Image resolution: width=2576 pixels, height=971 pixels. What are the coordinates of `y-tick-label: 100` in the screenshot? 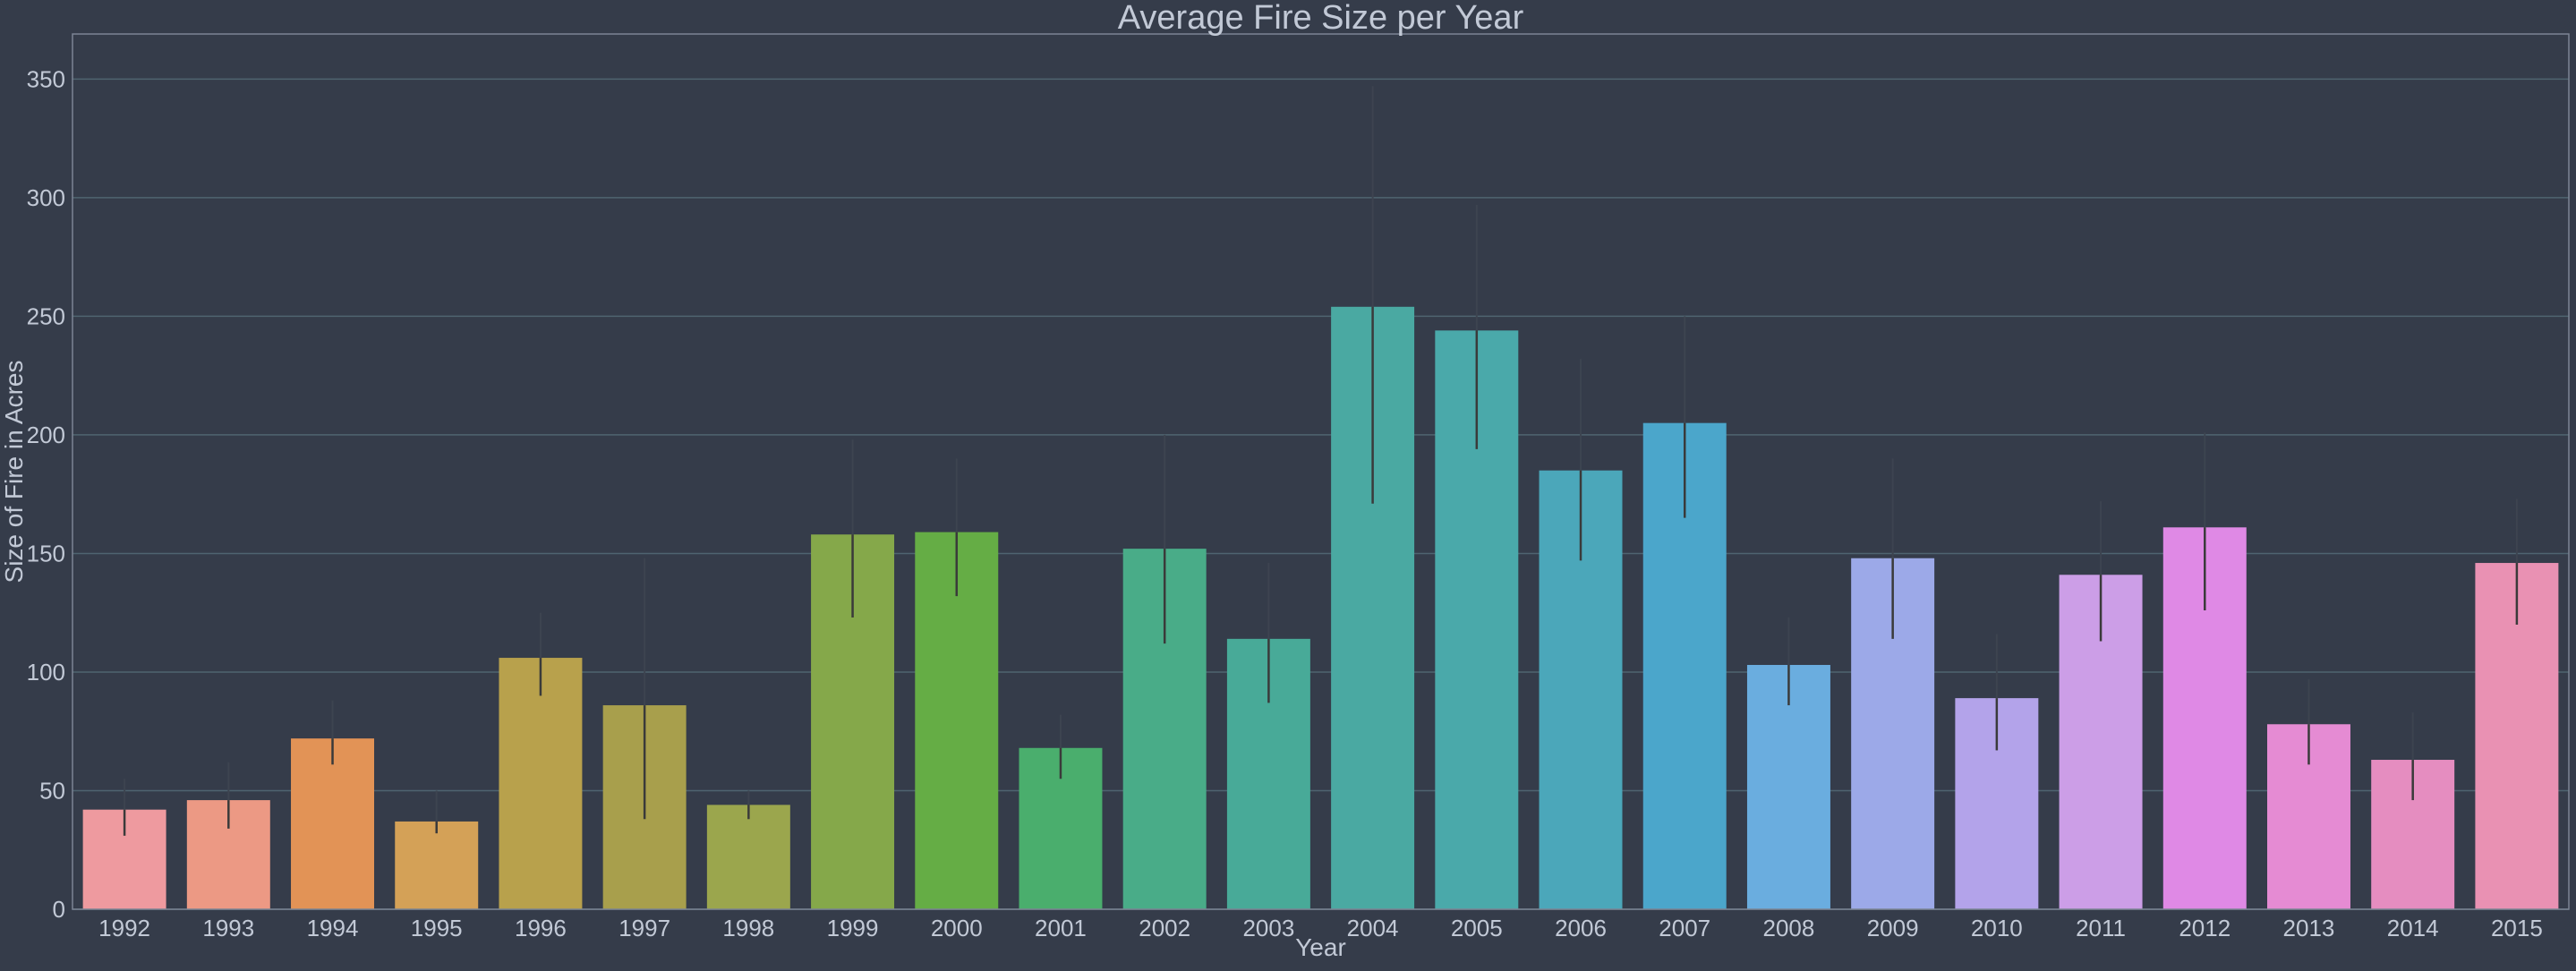 It's located at (46, 672).